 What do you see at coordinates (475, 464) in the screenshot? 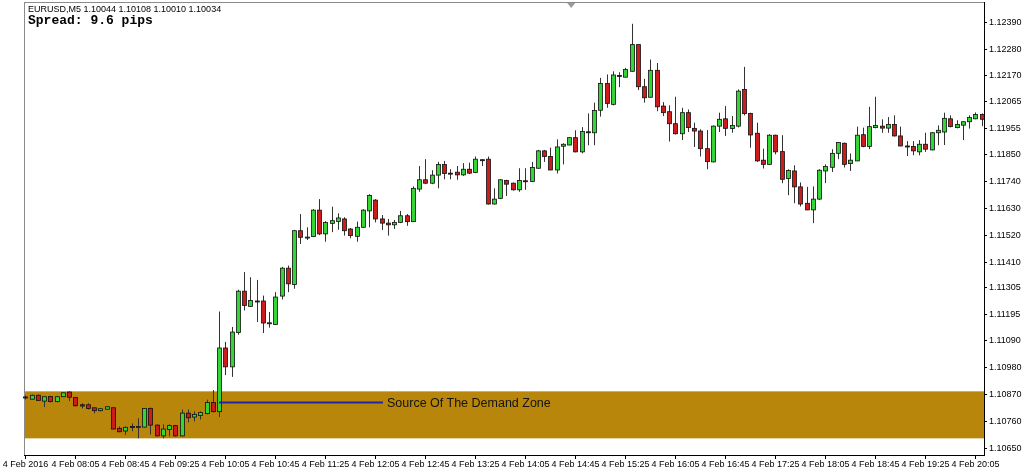
I see `x-tick-label: 4 Feb 13:25` at bounding box center [475, 464].